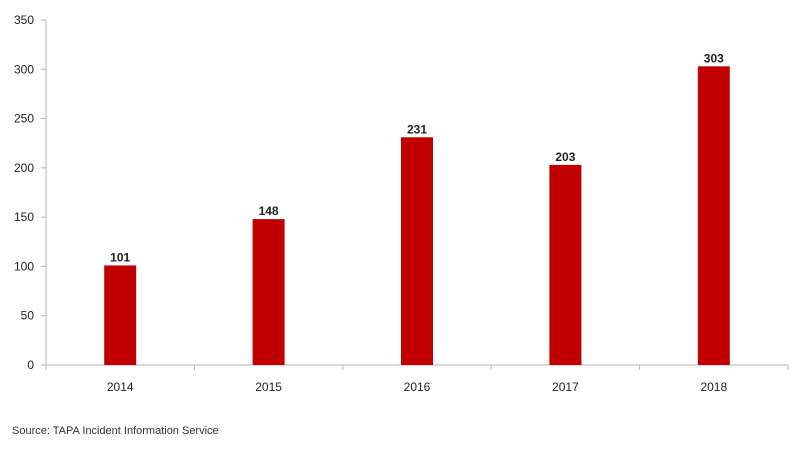  Describe the element at coordinates (417, 129) in the screenshot. I see `data-label-2016: 231` at that location.